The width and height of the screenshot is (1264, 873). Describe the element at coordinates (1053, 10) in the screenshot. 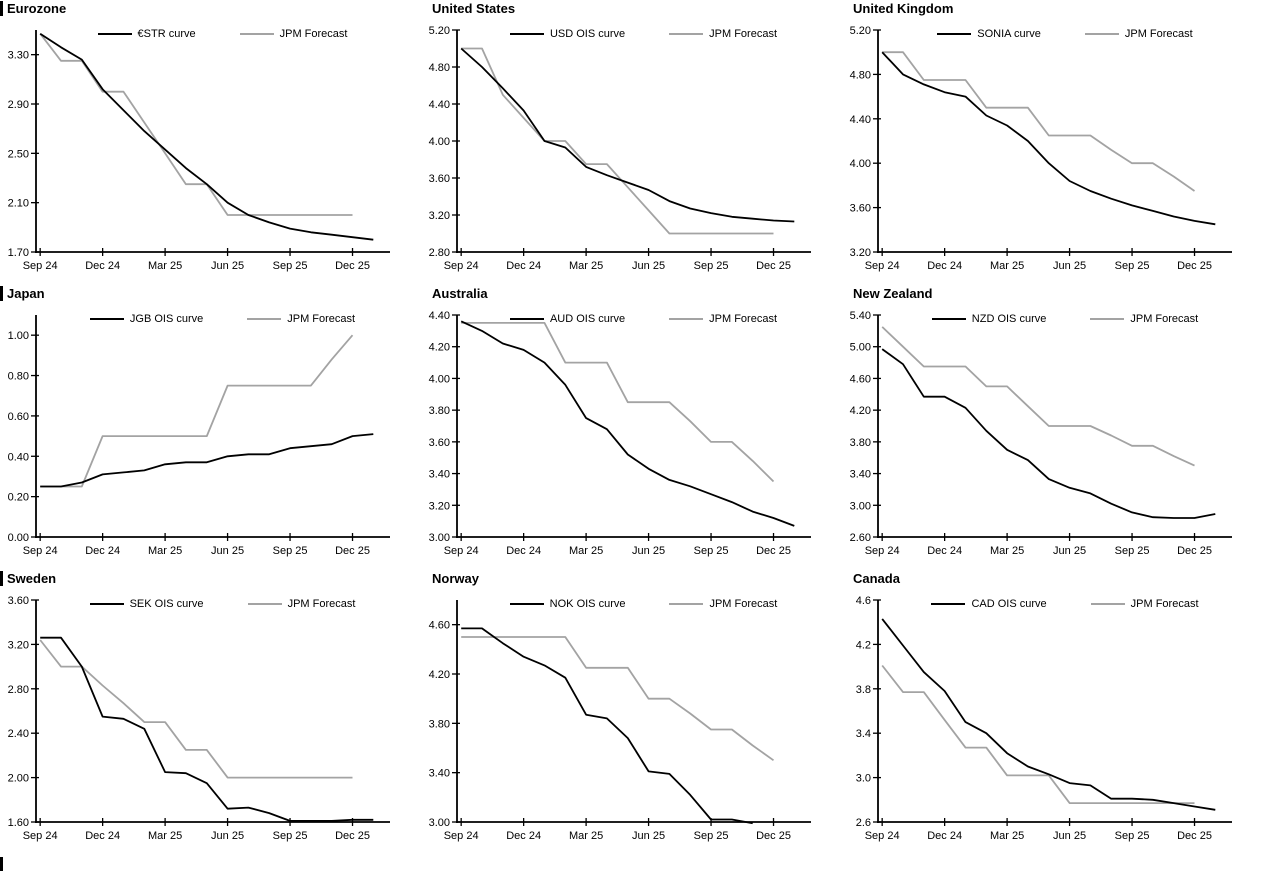

I see `panel-header: United Kingdom` at that location.